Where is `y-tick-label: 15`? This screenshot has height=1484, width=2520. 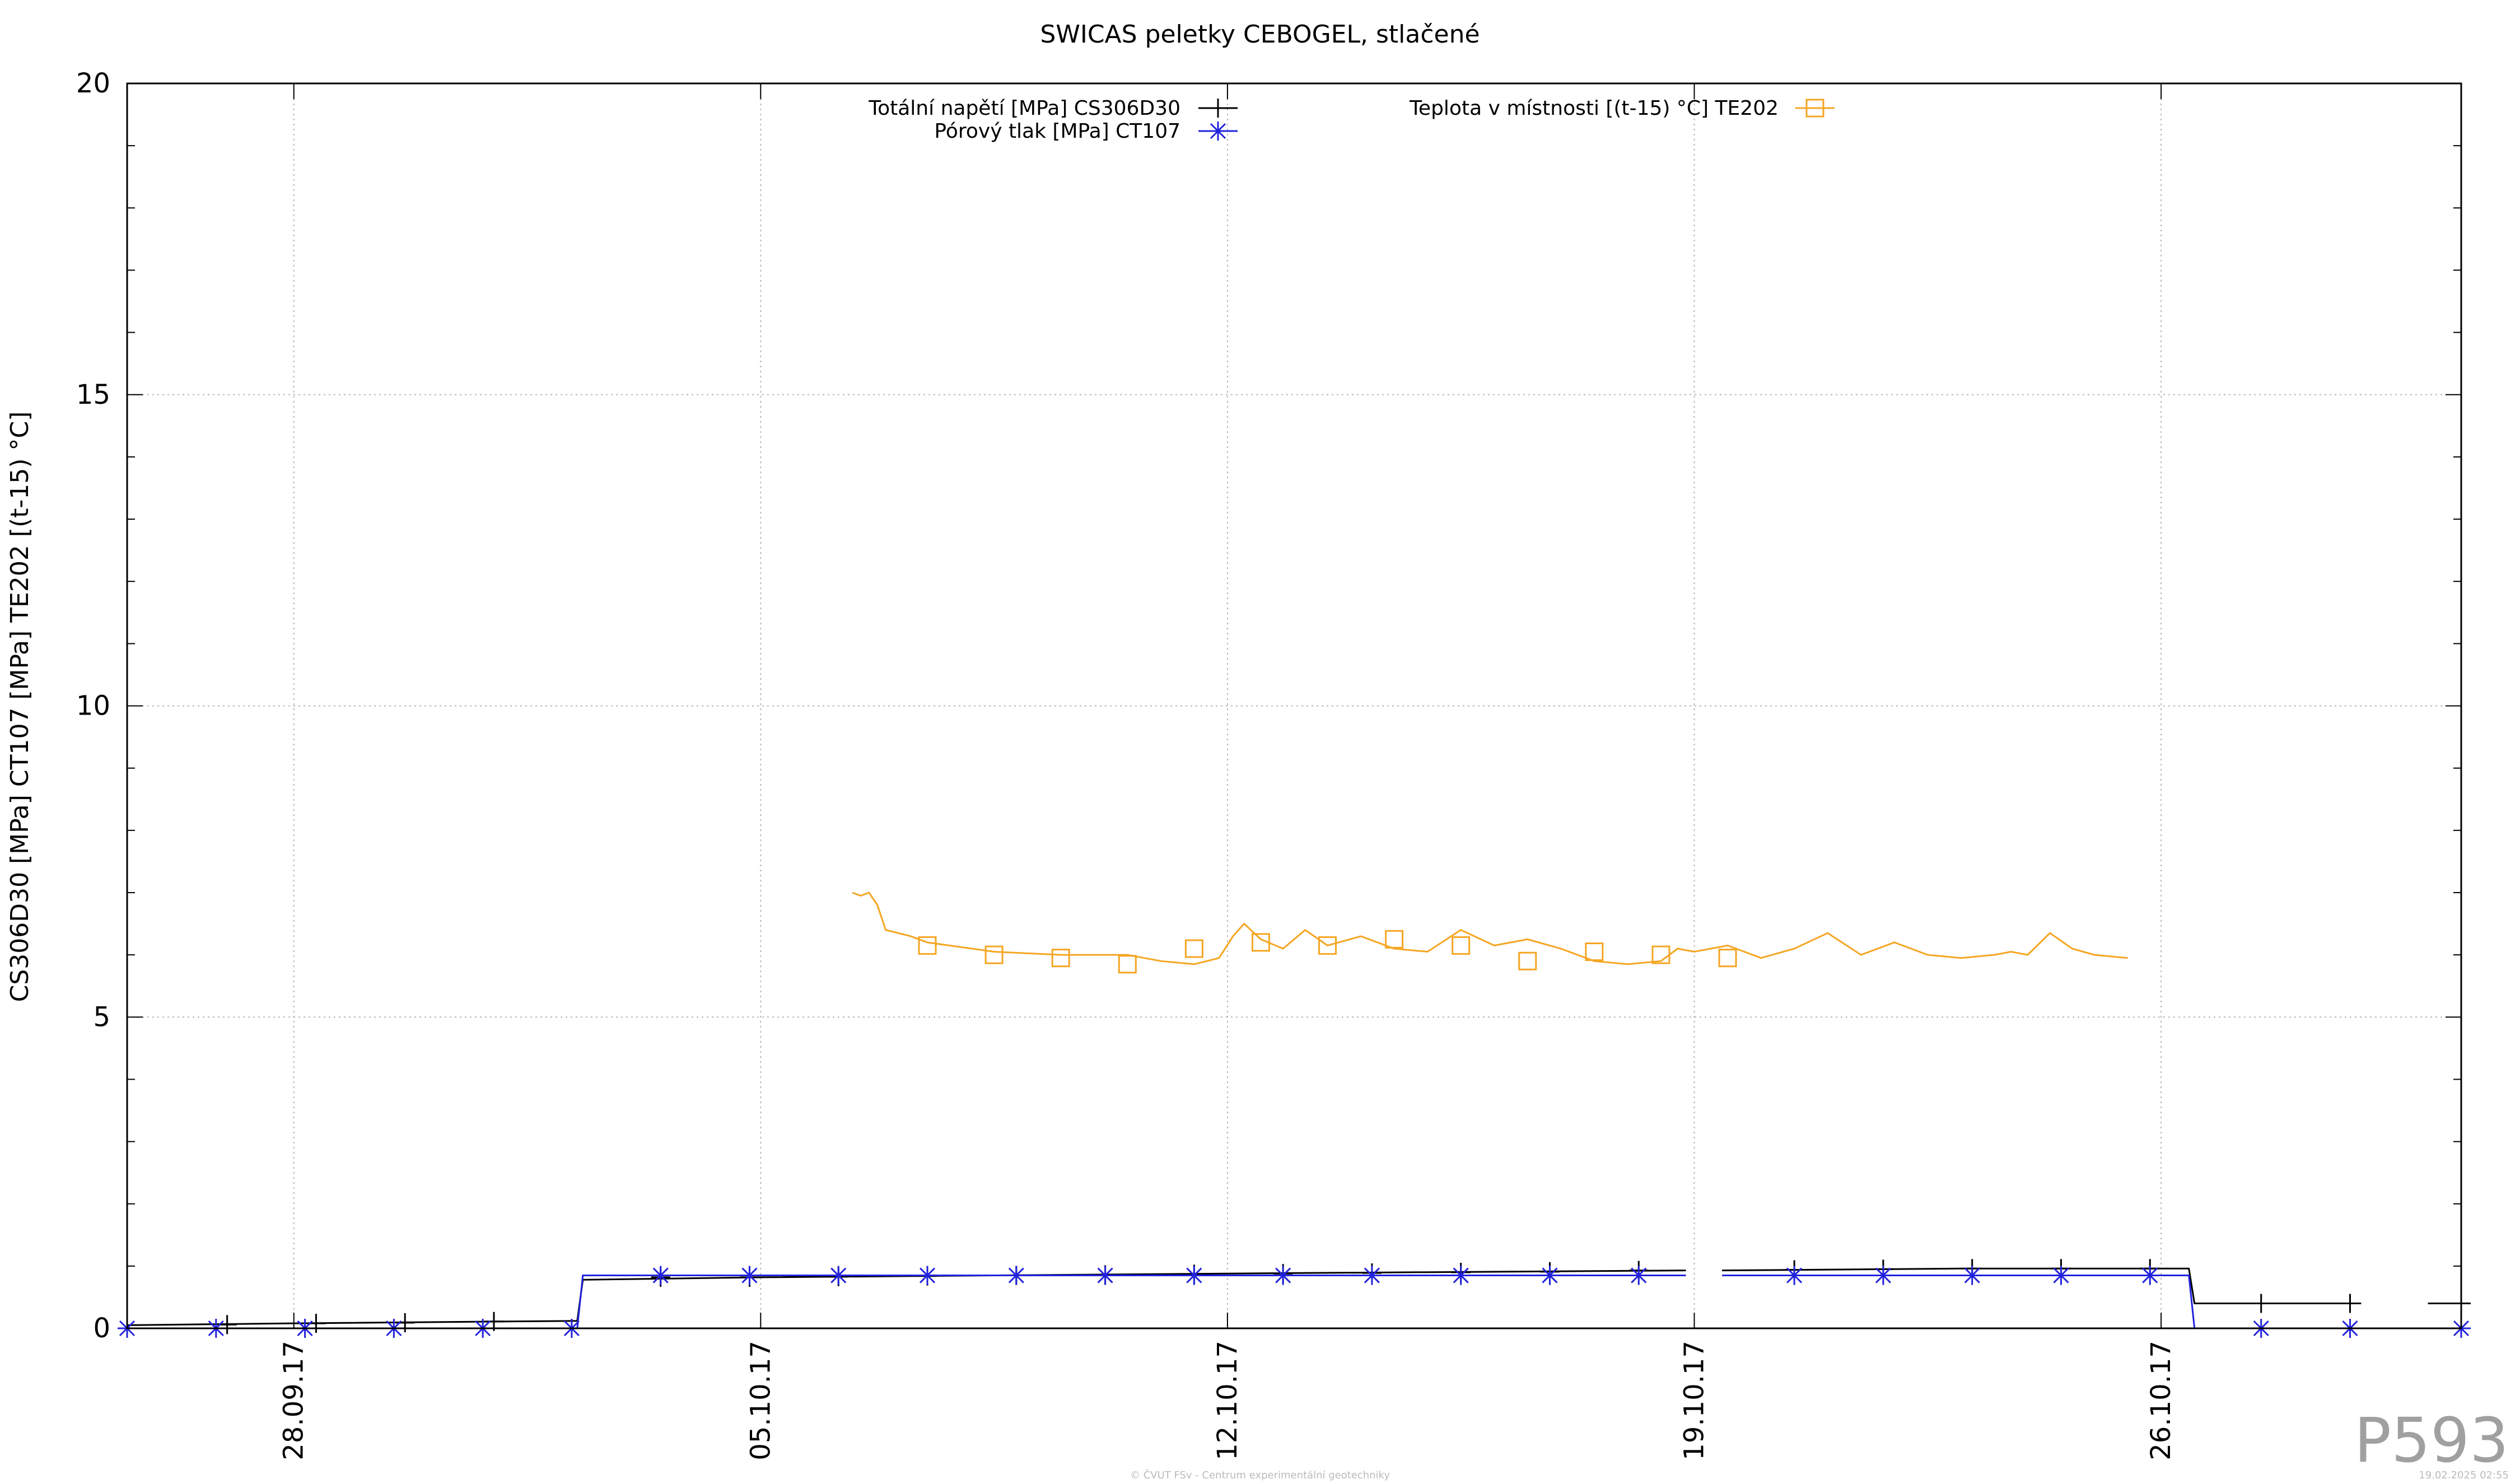 y-tick-label: 15 is located at coordinates (93, 395).